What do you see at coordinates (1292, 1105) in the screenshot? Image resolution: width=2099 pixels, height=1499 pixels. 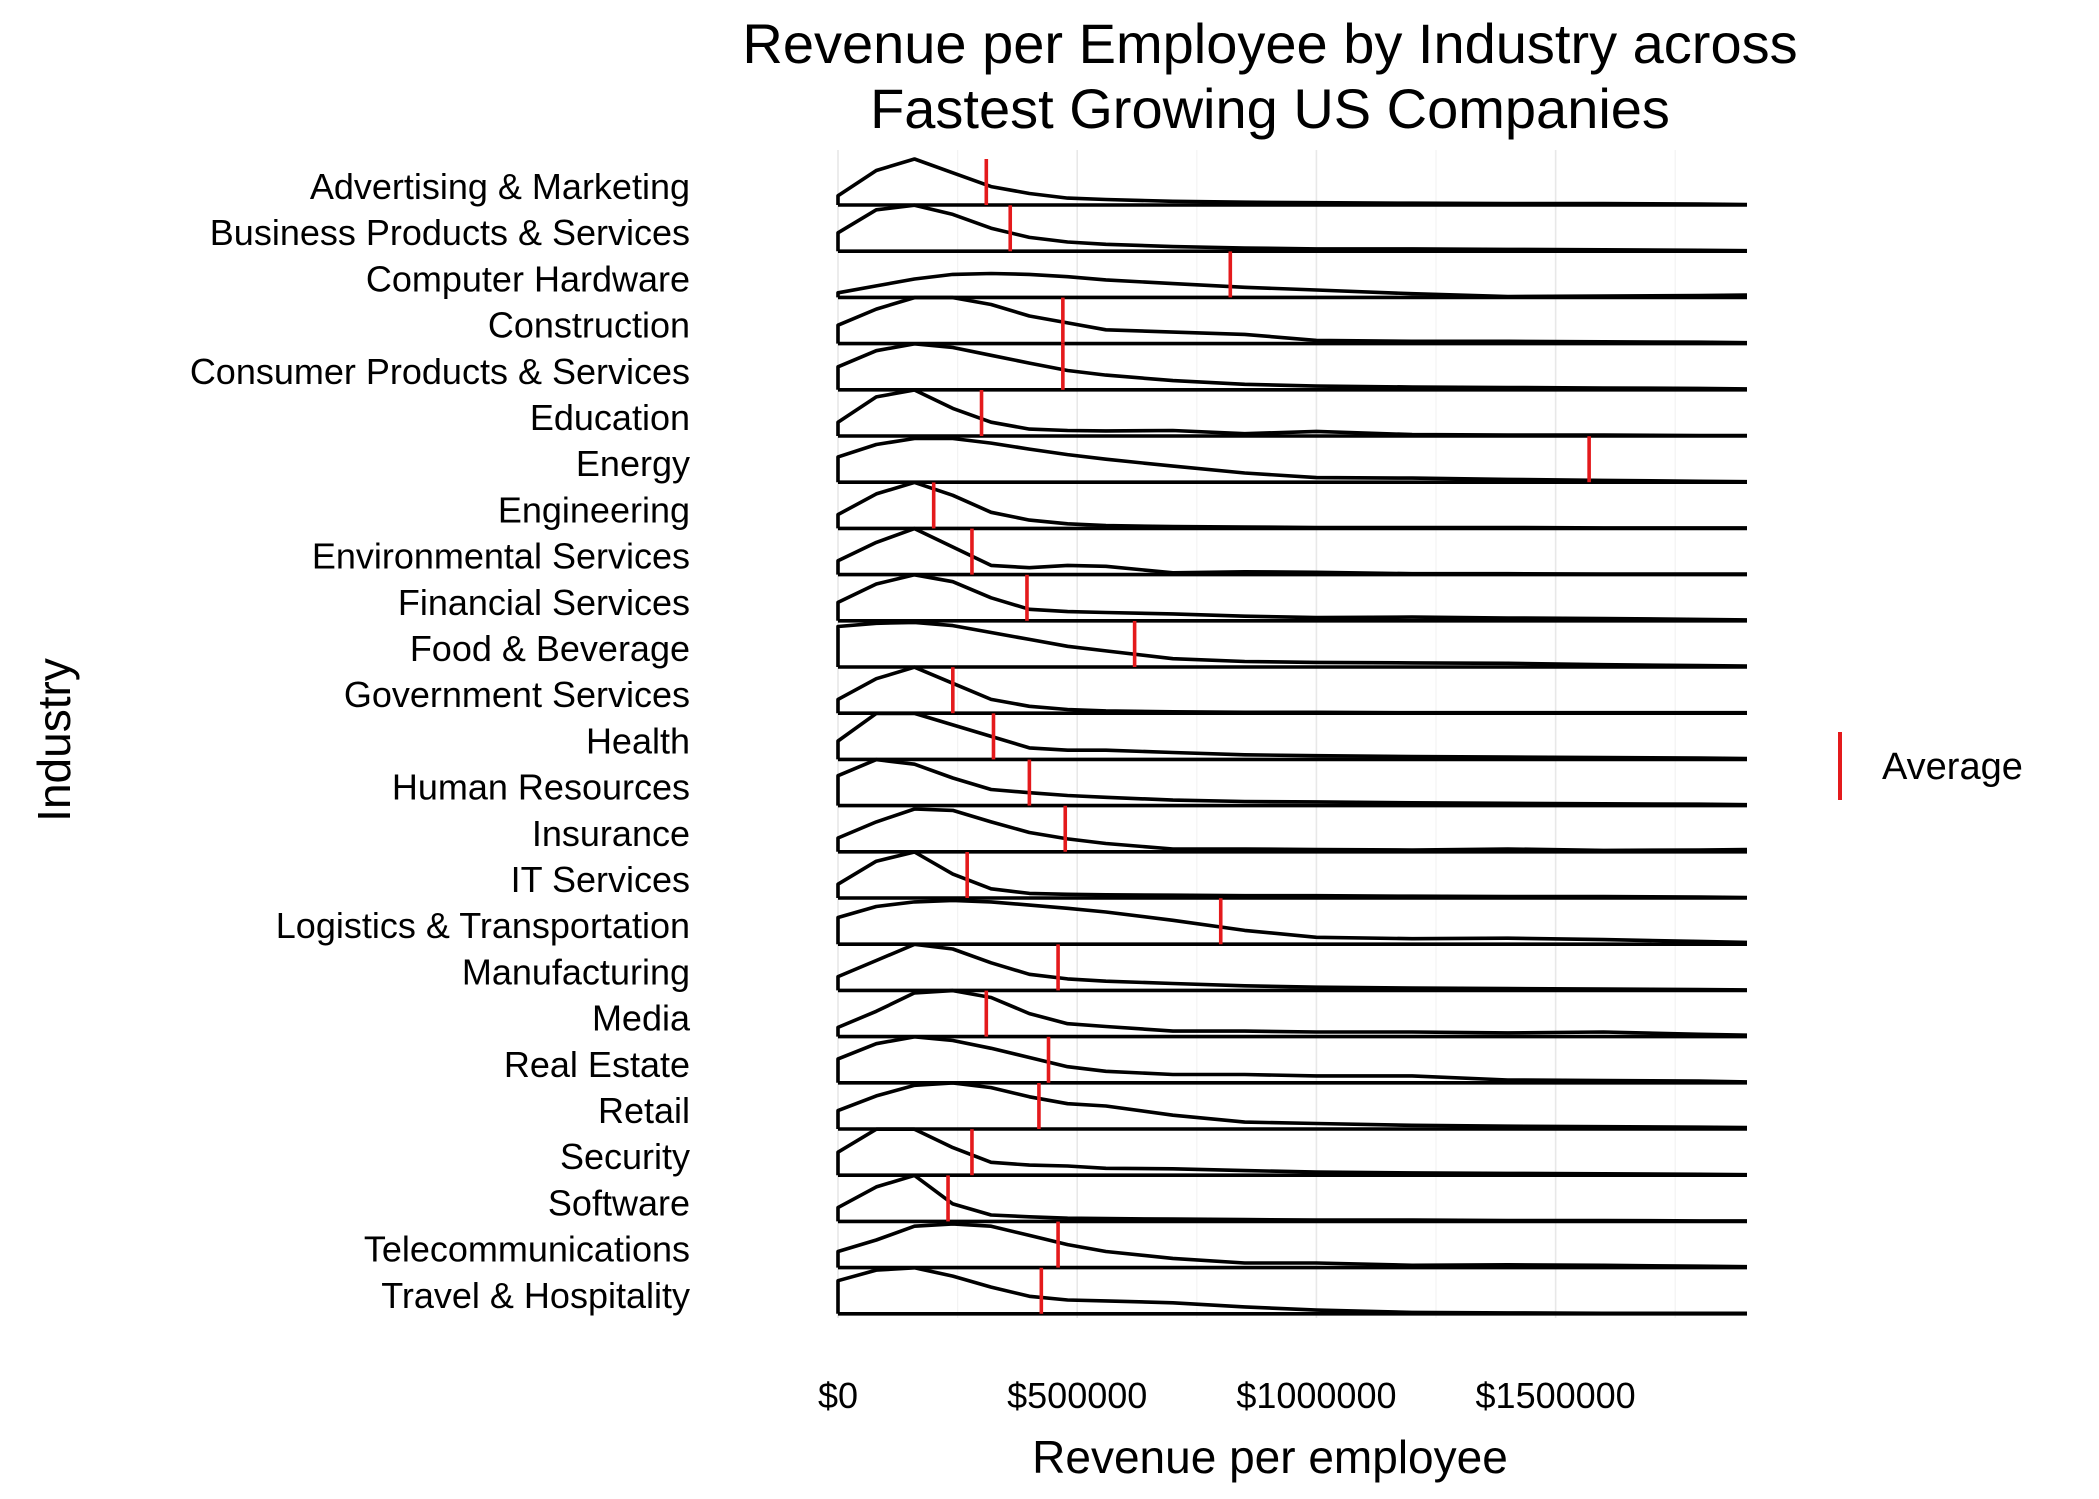 I see `density-curve-retail` at bounding box center [1292, 1105].